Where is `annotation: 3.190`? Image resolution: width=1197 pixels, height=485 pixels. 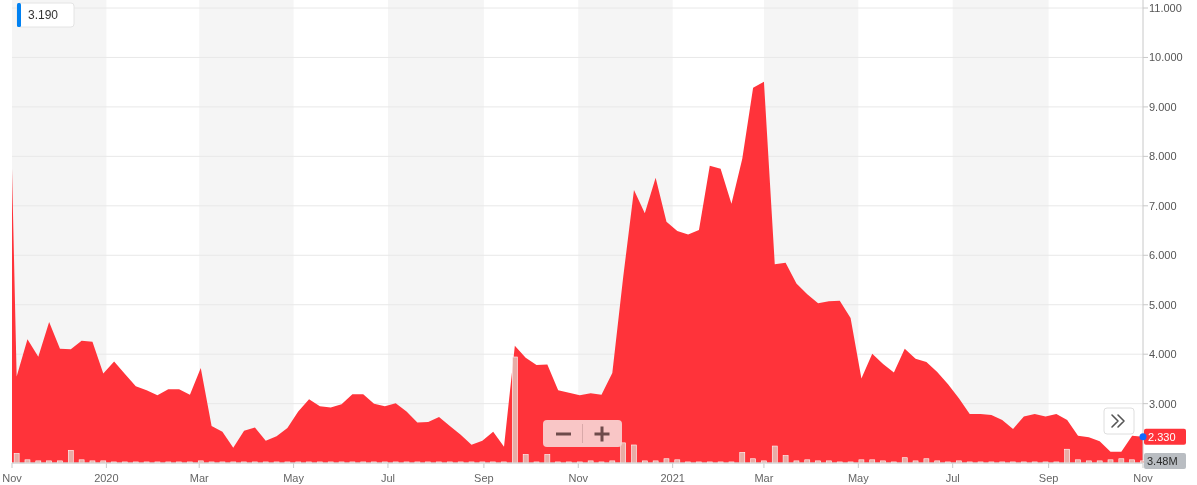 annotation: 3.190 is located at coordinates (43, 15).